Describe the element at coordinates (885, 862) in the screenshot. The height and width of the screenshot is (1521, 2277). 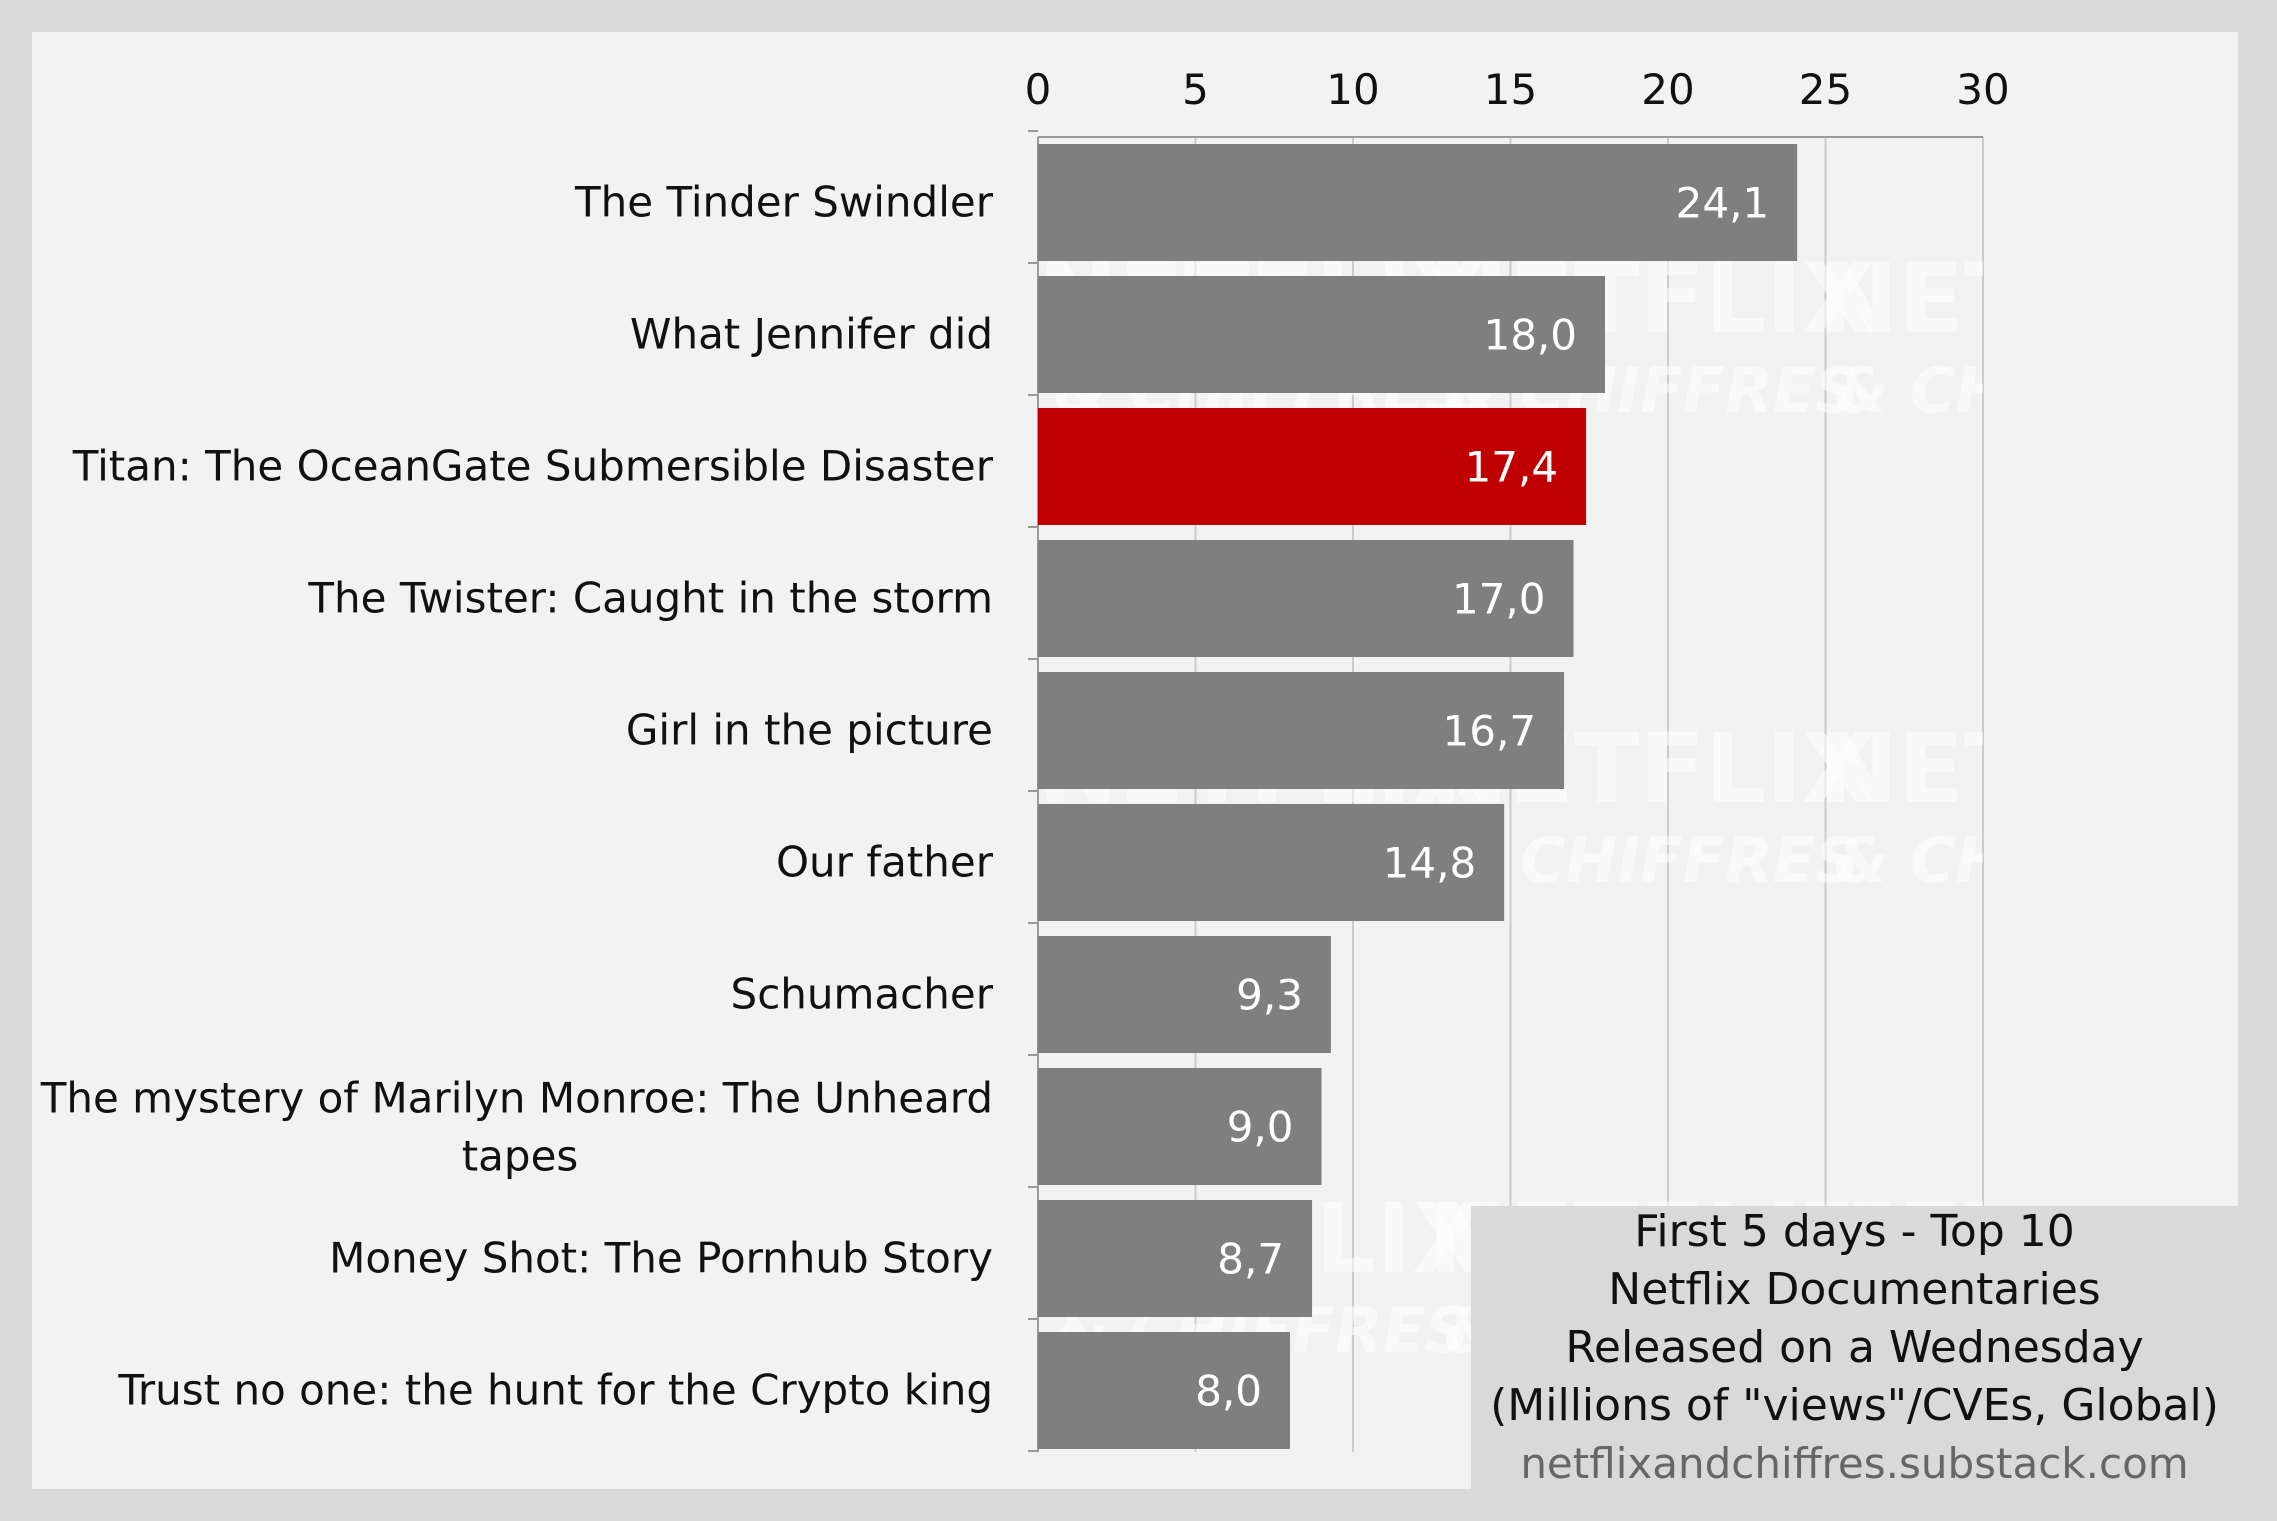
I see `category-label-5: Our father` at that location.